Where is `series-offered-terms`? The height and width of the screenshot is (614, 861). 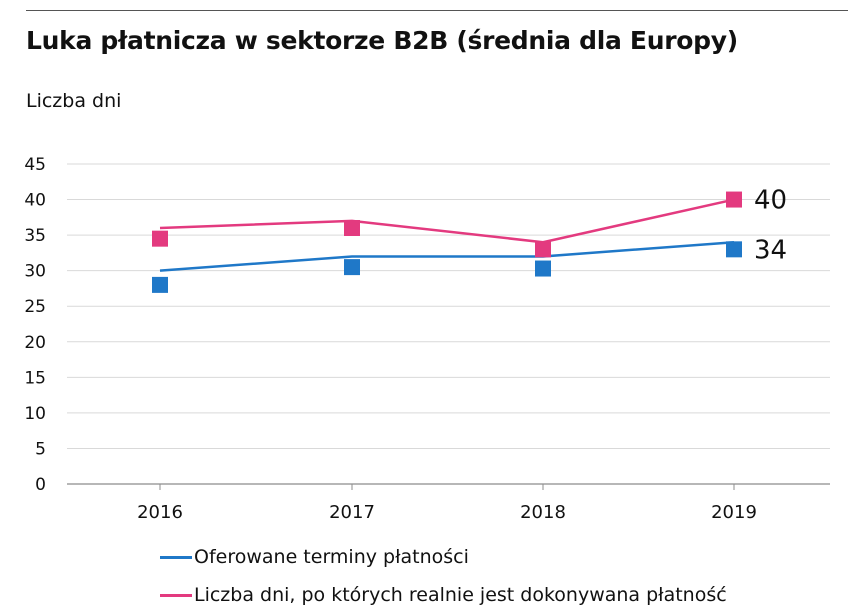
series-offered-terms is located at coordinates (447, 266).